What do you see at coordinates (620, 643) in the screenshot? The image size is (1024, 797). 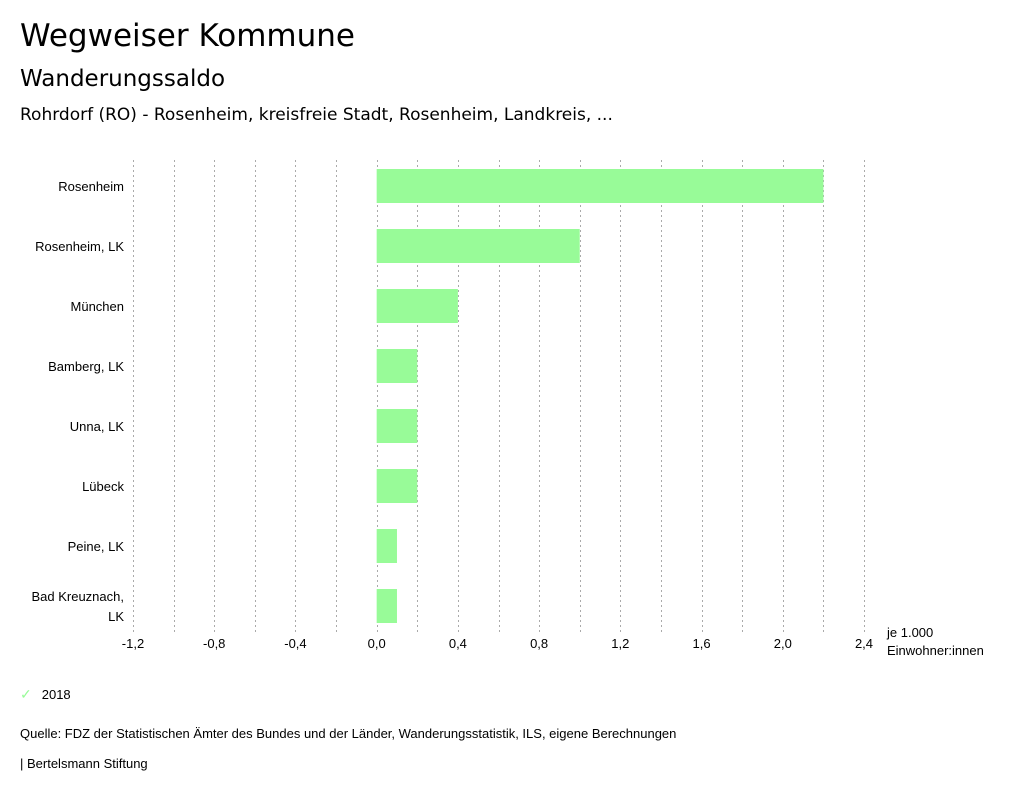 I see `x-tick-label: 1,2` at bounding box center [620, 643].